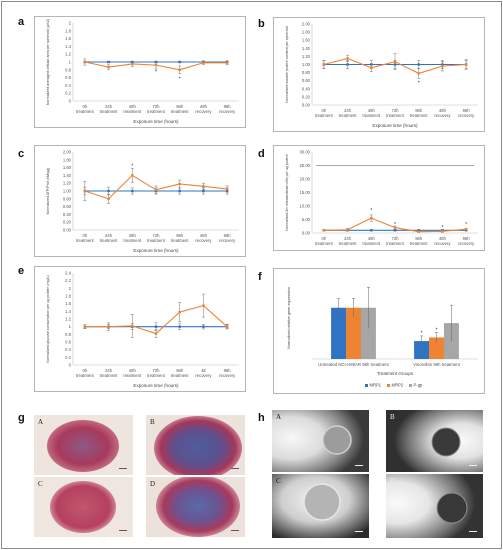 This screenshot has width=503, height=550. Describe the element at coordinates (48, 191) in the screenshot. I see `y-axis-label: Normalized ATP/Prot (nM/µg)` at that location.